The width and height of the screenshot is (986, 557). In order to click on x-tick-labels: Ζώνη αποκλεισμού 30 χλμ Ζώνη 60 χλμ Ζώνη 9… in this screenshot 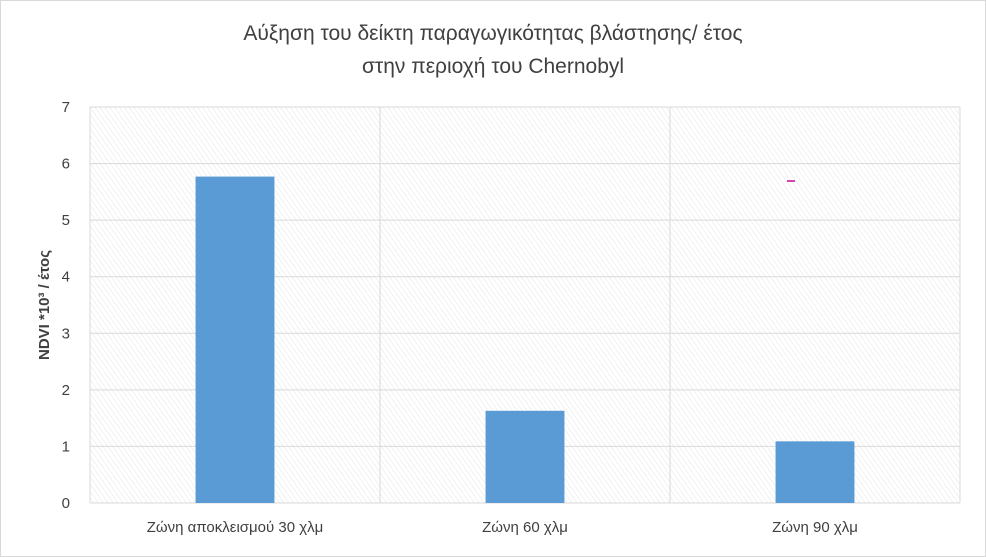, I will do `click(502, 527)`.